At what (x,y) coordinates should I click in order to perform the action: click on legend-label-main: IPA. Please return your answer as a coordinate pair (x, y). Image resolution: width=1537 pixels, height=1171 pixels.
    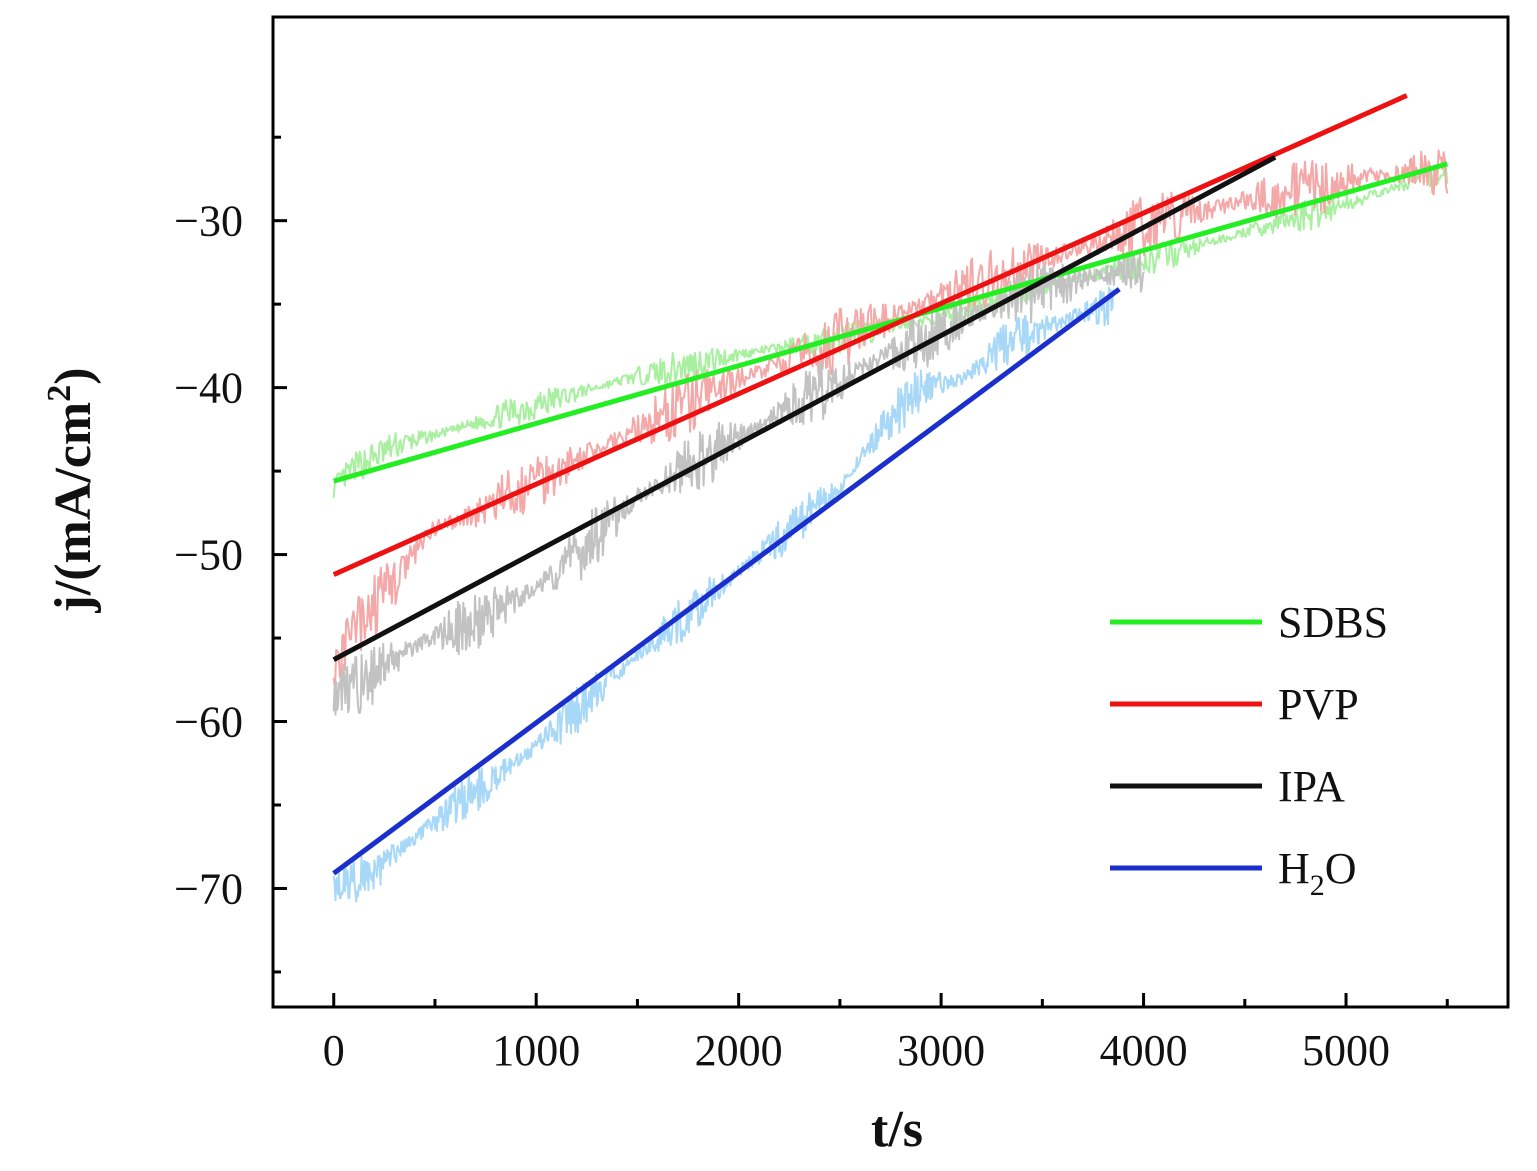
    Looking at the image, I should click on (1311, 786).